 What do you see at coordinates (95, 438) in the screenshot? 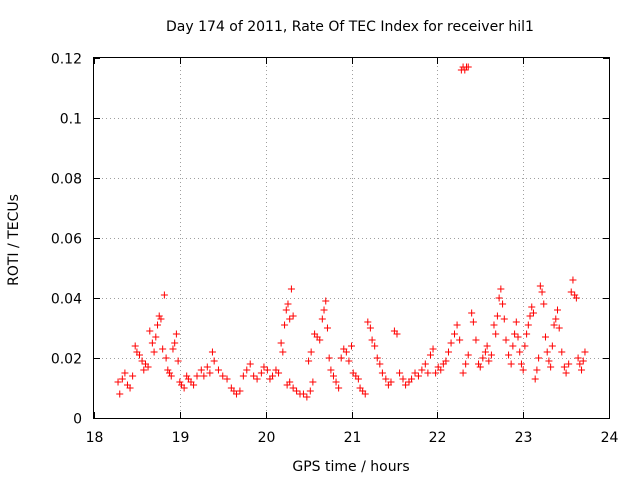
I see `x-tick-label: 18` at bounding box center [95, 438].